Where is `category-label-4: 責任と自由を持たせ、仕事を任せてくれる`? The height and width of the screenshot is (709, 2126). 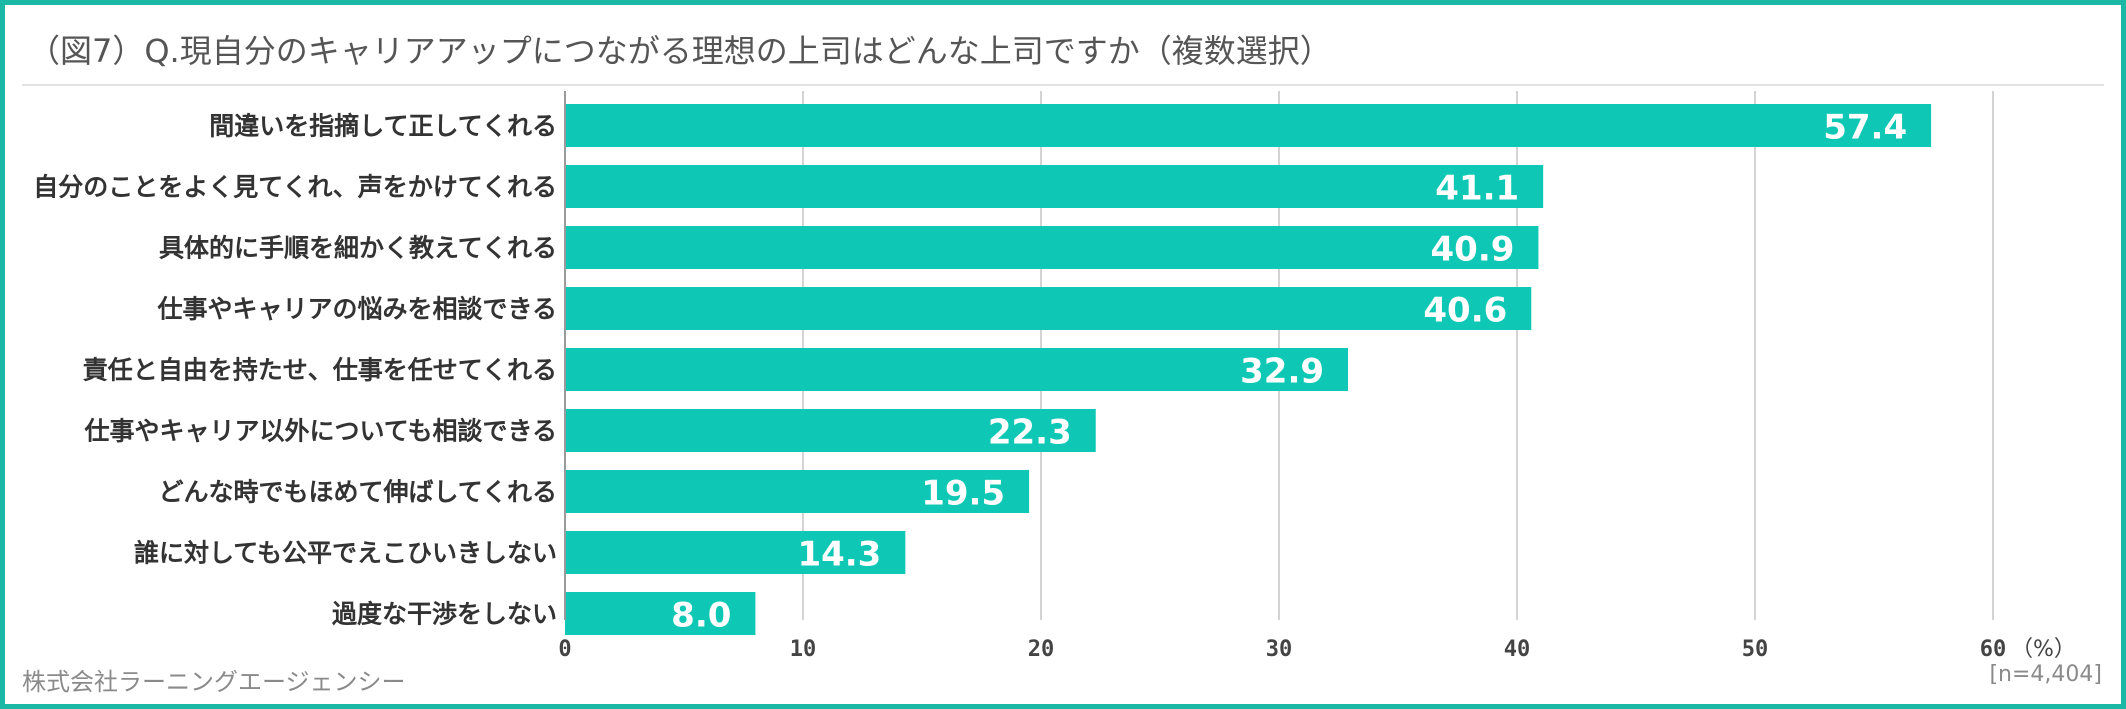
category-label-4: 責任と自由を持たせ、仕事を任せてくれる is located at coordinates (320, 370).